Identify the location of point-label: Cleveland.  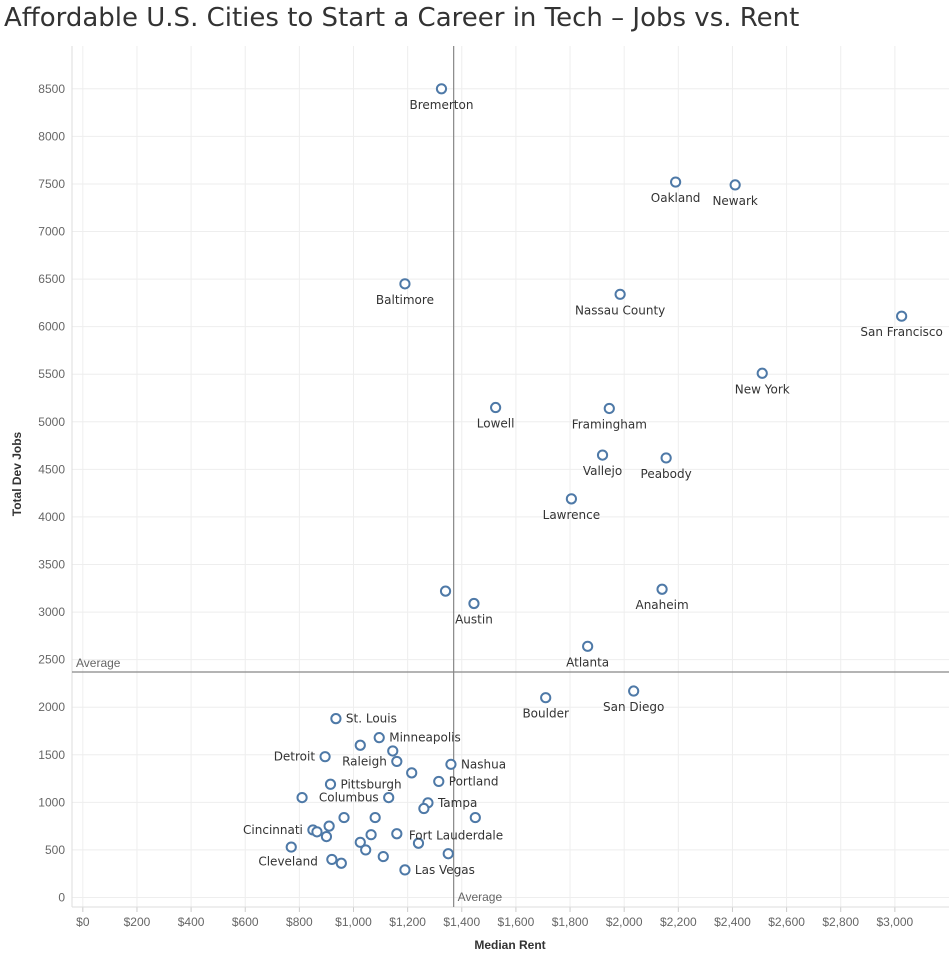
(288, 861).